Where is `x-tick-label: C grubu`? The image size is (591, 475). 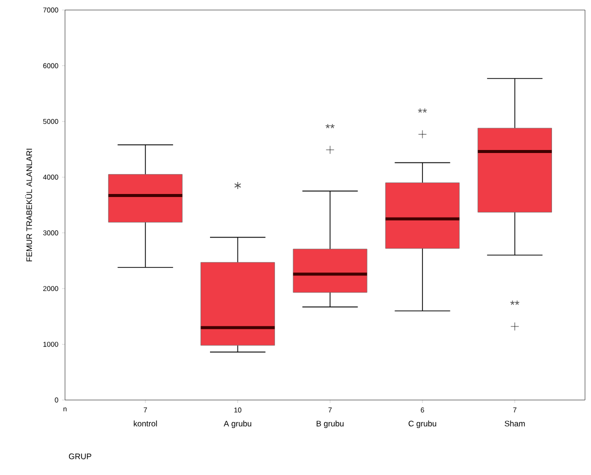 x-tick-label: C grubu is located at coordinates (422, 424).